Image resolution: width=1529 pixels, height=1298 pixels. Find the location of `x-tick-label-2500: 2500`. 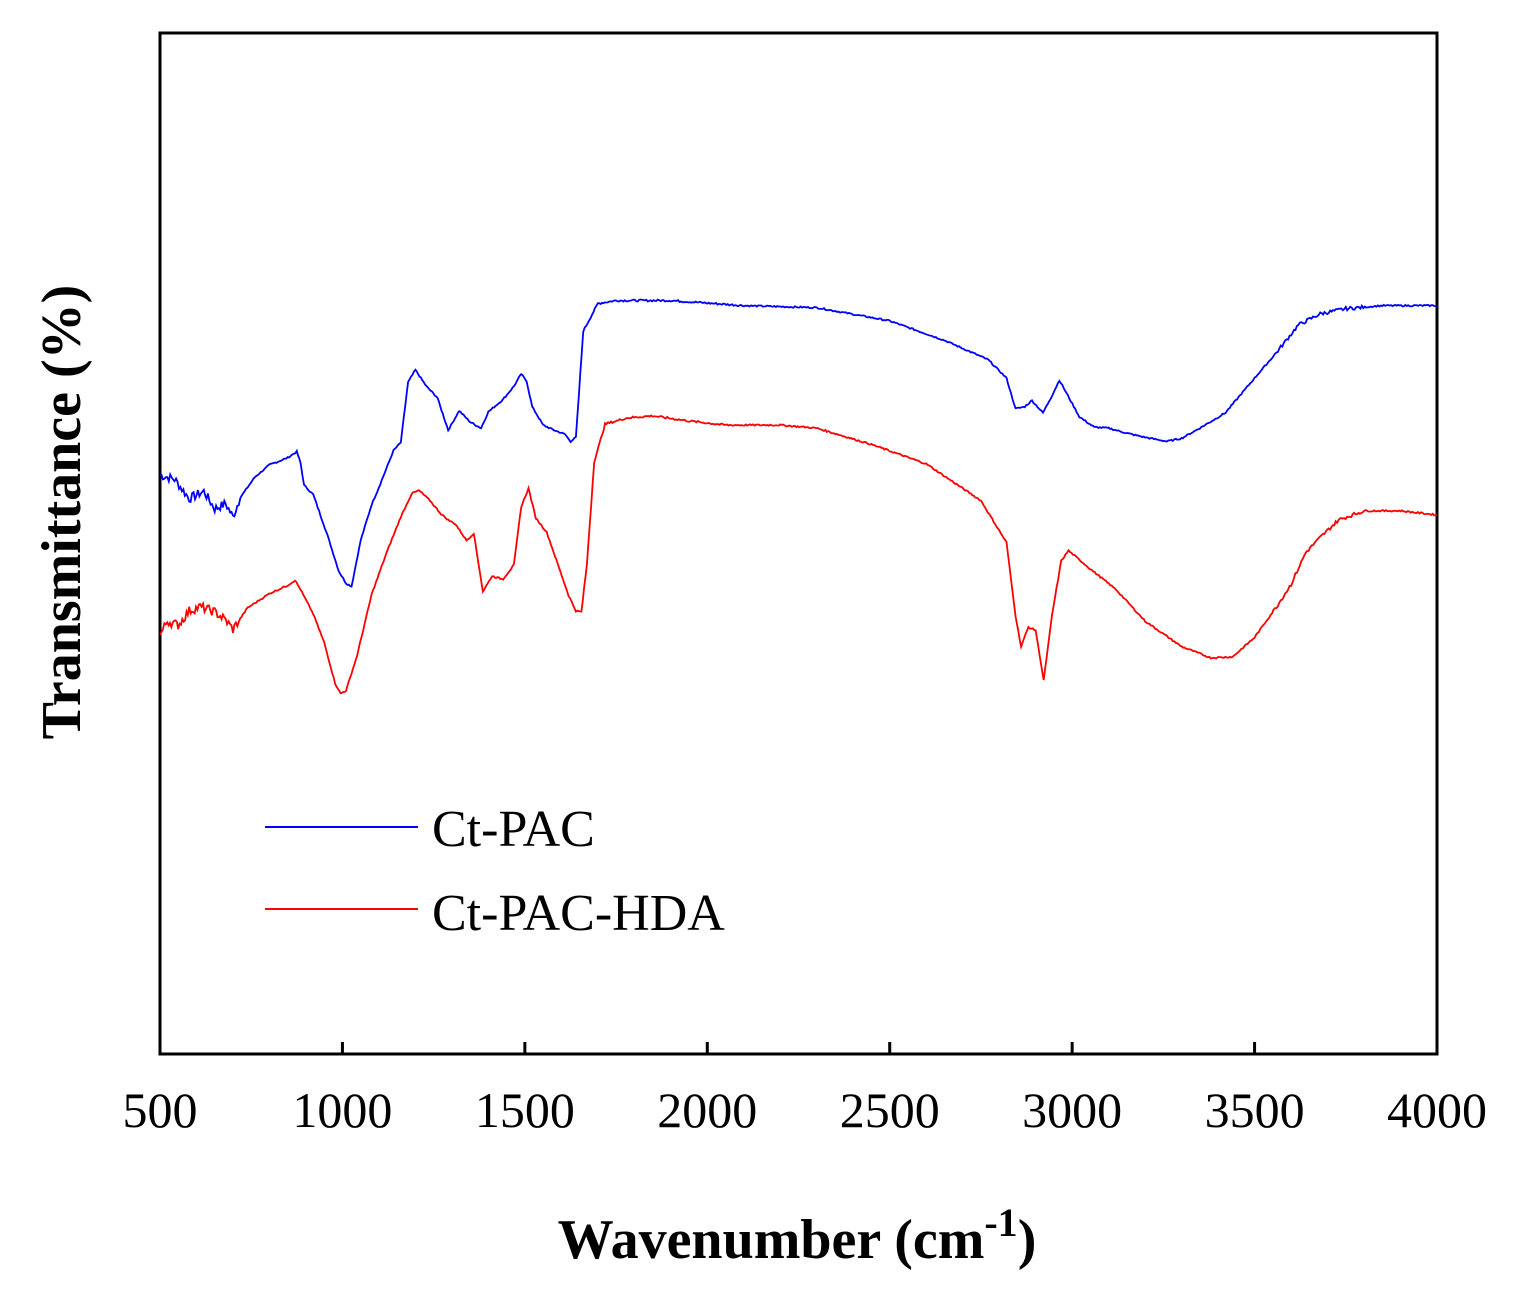

x-tick-label-2500: 2500 is located at coordinates (890, 1110).